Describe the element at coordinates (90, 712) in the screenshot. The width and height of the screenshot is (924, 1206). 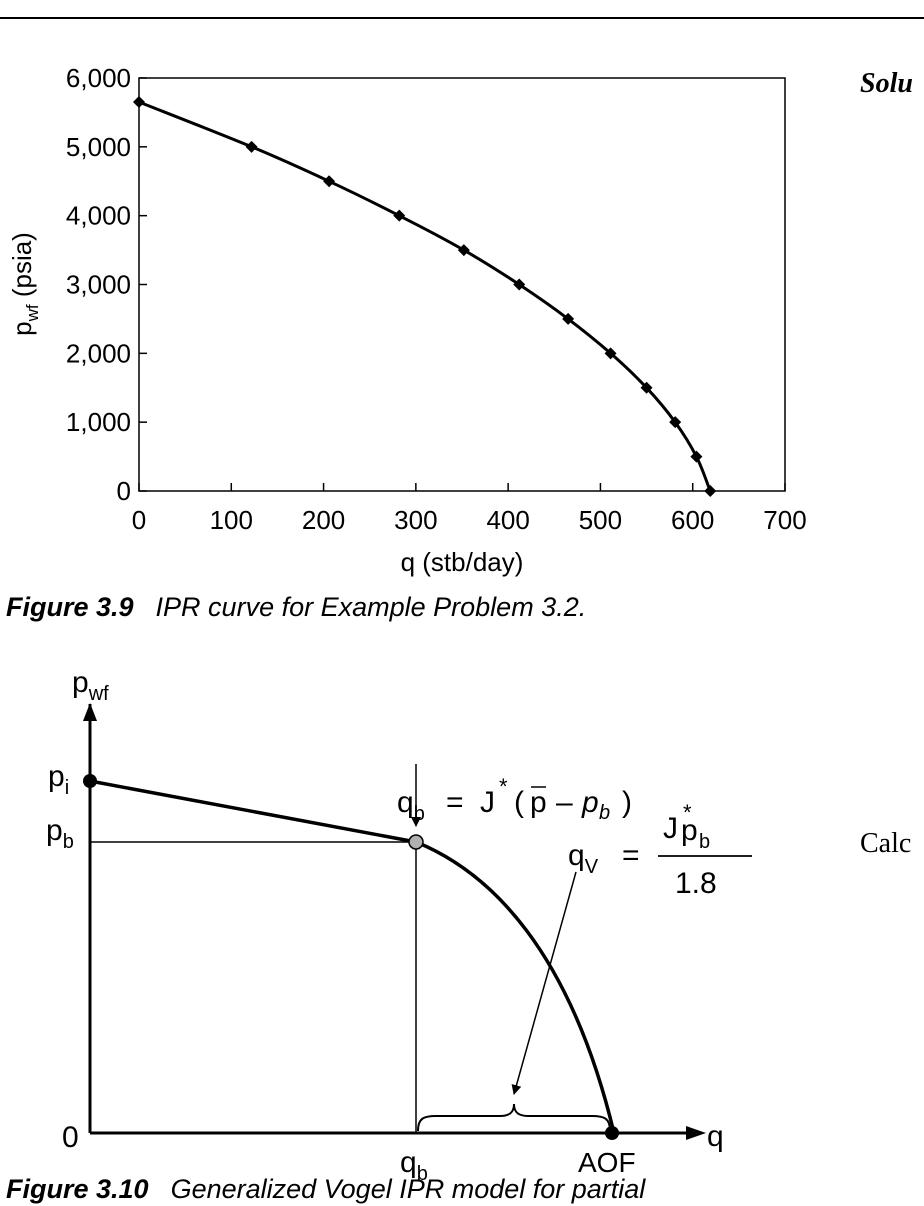
I see `y-axis-arrowhead` at that location.